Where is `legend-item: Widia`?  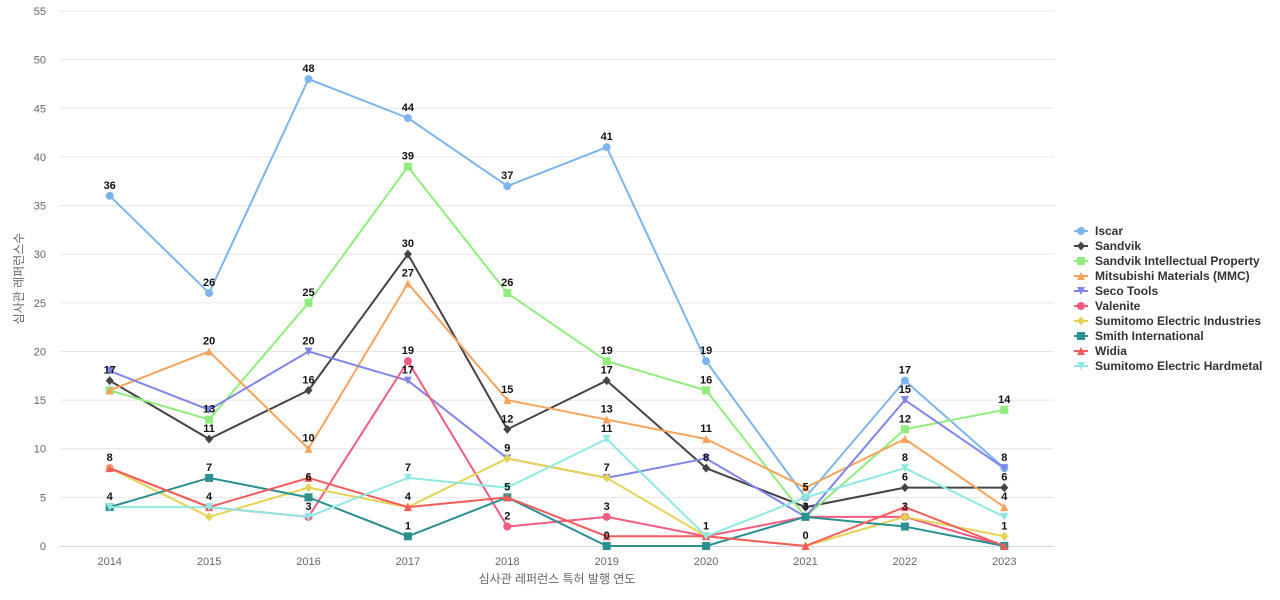
legend-item: Widia is located at coordinates (1100, 351).